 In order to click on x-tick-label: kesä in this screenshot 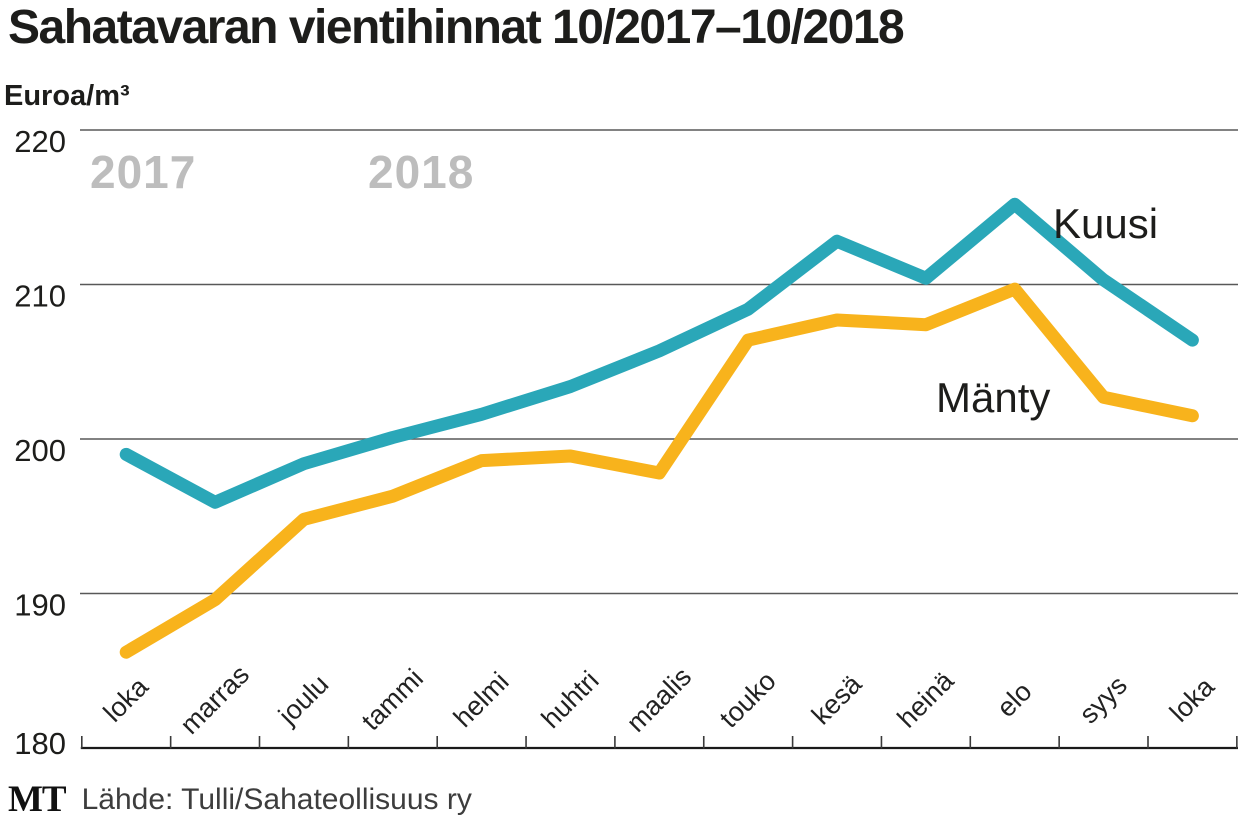, I will do `click(837, 699)`.